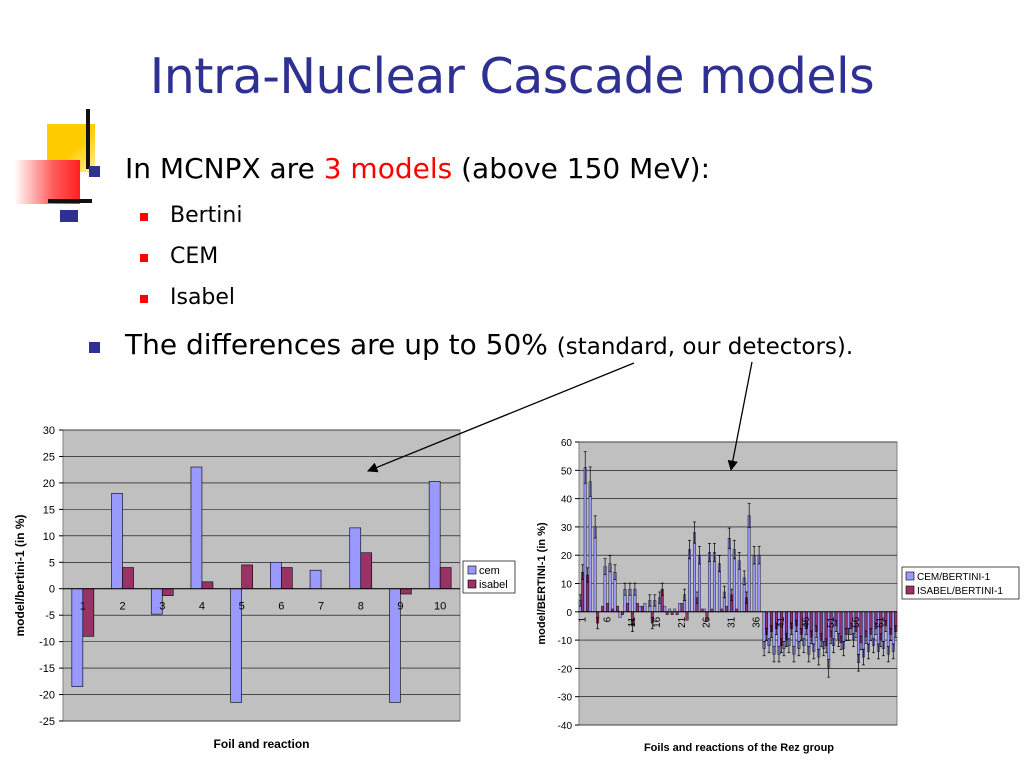  I want to click on x-tick-label: 36, so click(756, 622).